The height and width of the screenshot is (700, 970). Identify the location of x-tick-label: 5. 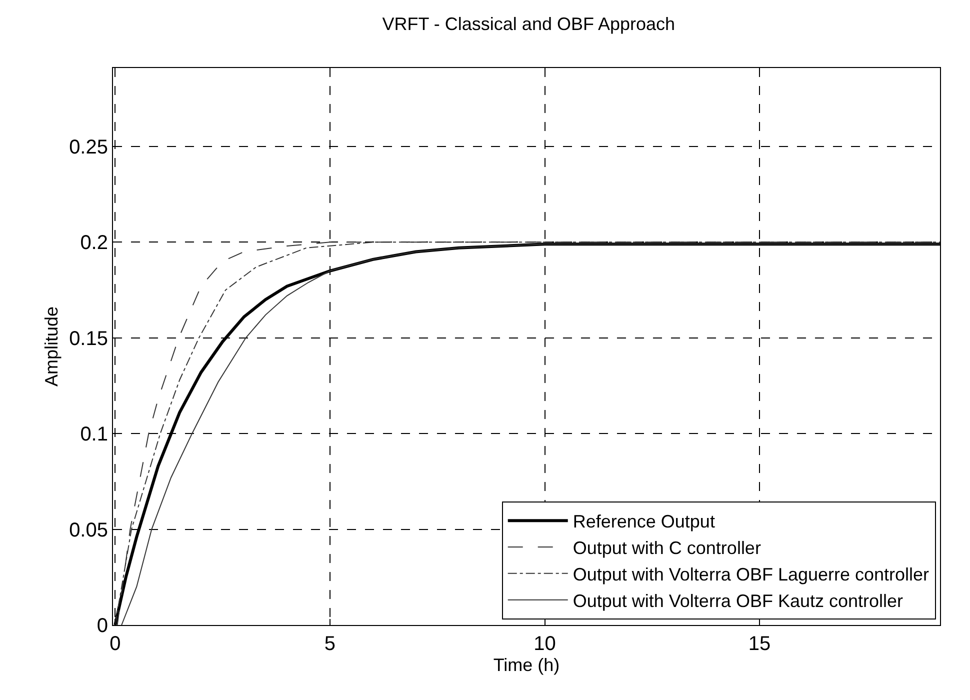
(330, 644).